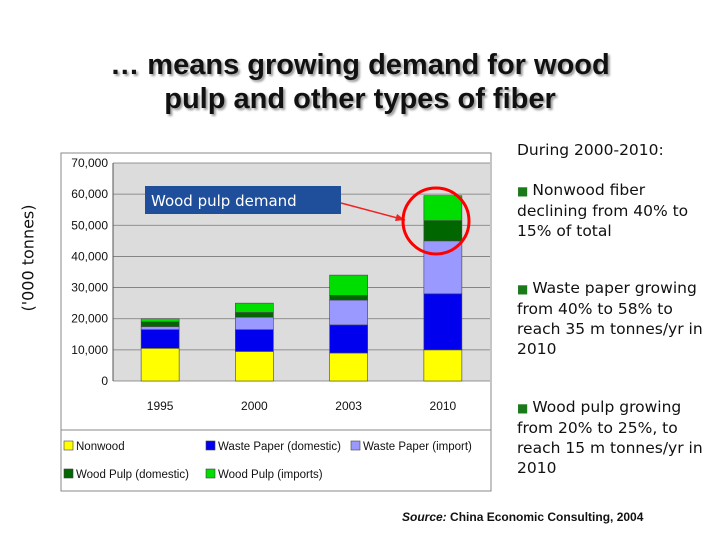 Image resolution: width=720 pixels, height=540 pixels. I want to click on legend-entry: Nonwood, so click(100, 447).